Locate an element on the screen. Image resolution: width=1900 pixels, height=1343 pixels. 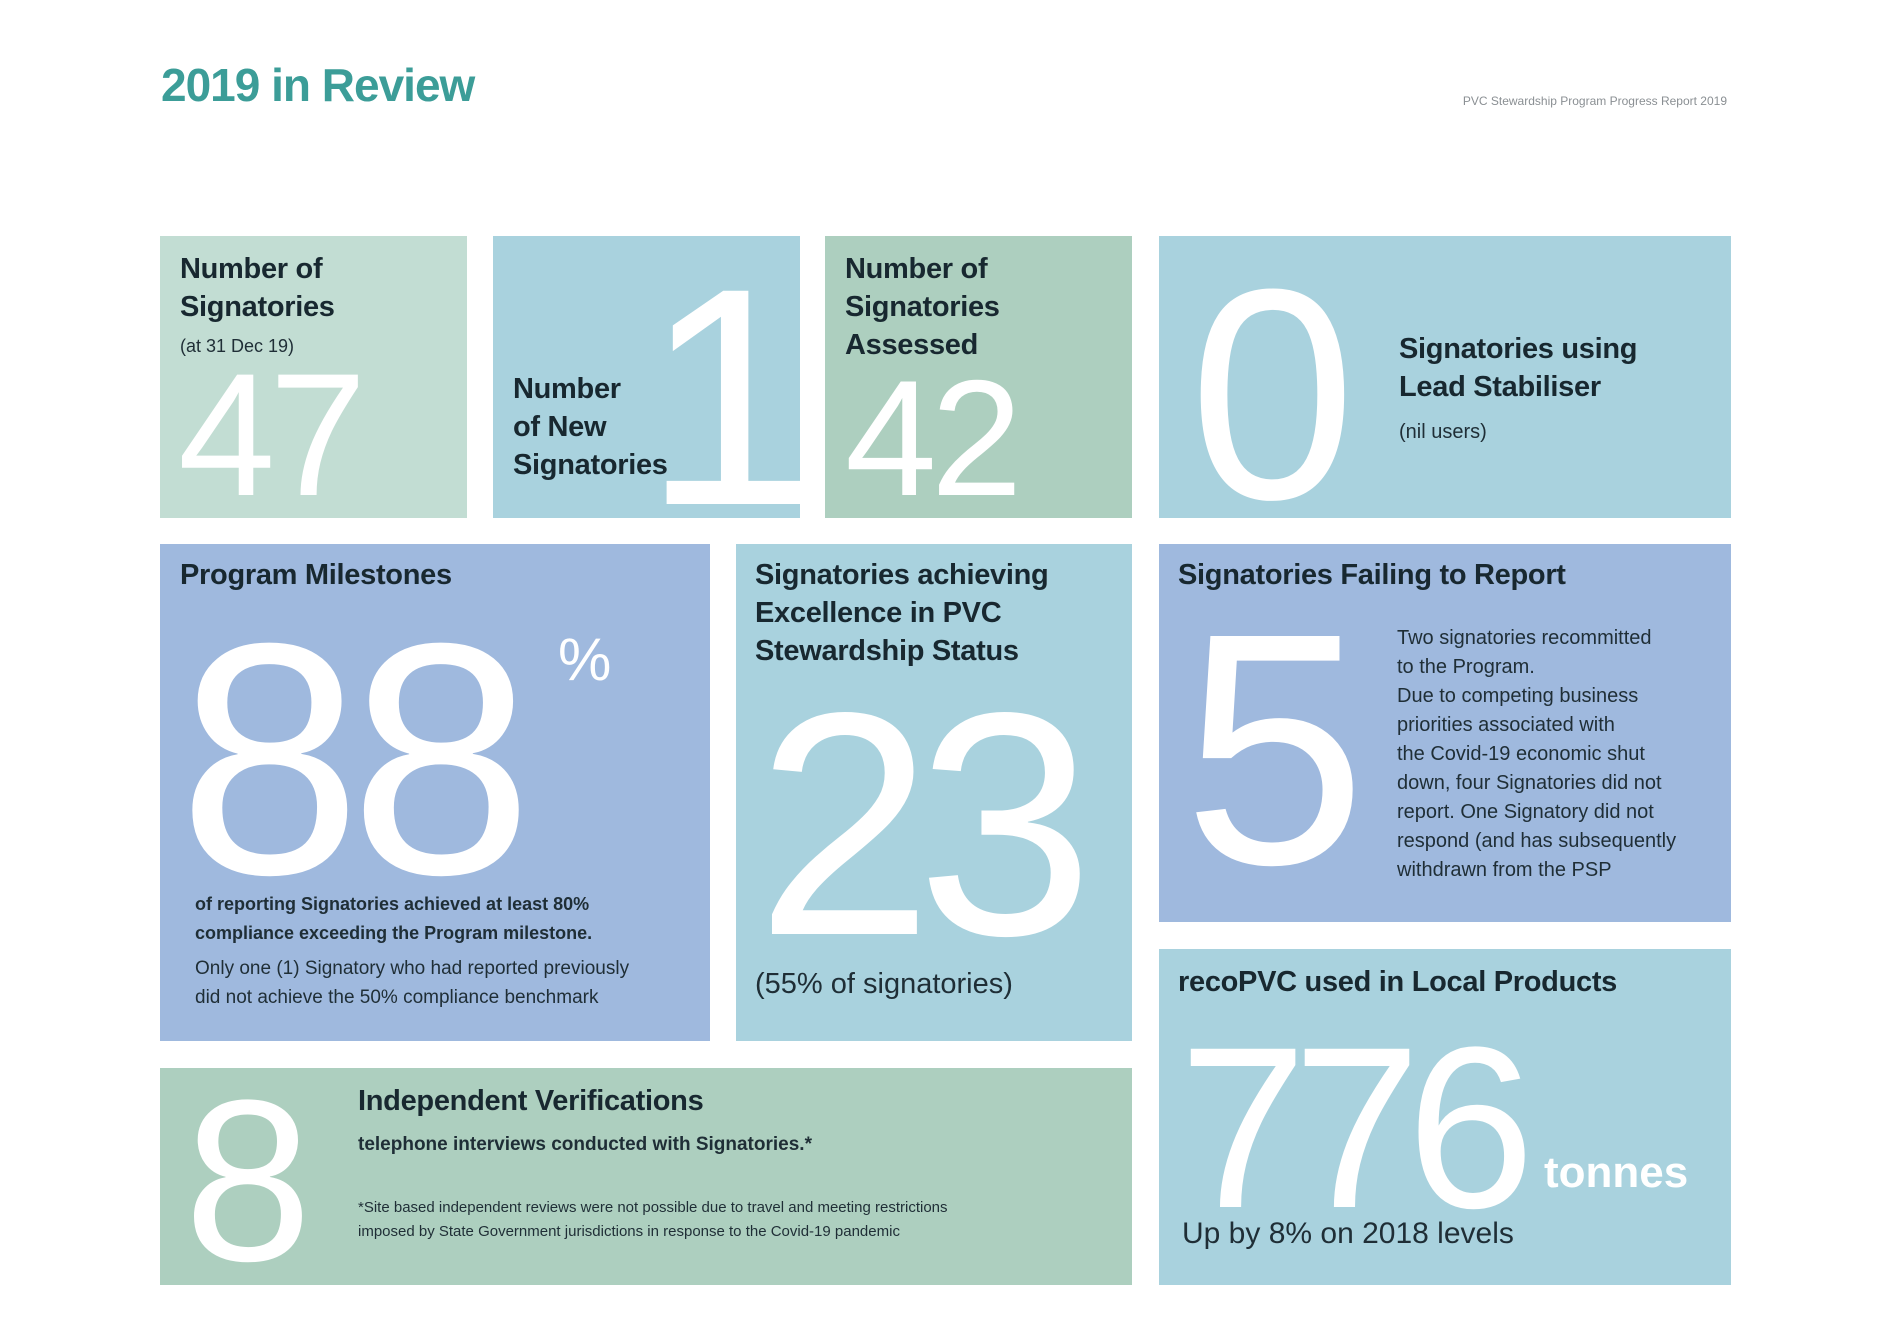
tile-value: 8 is located at coordinates (248, 1176).